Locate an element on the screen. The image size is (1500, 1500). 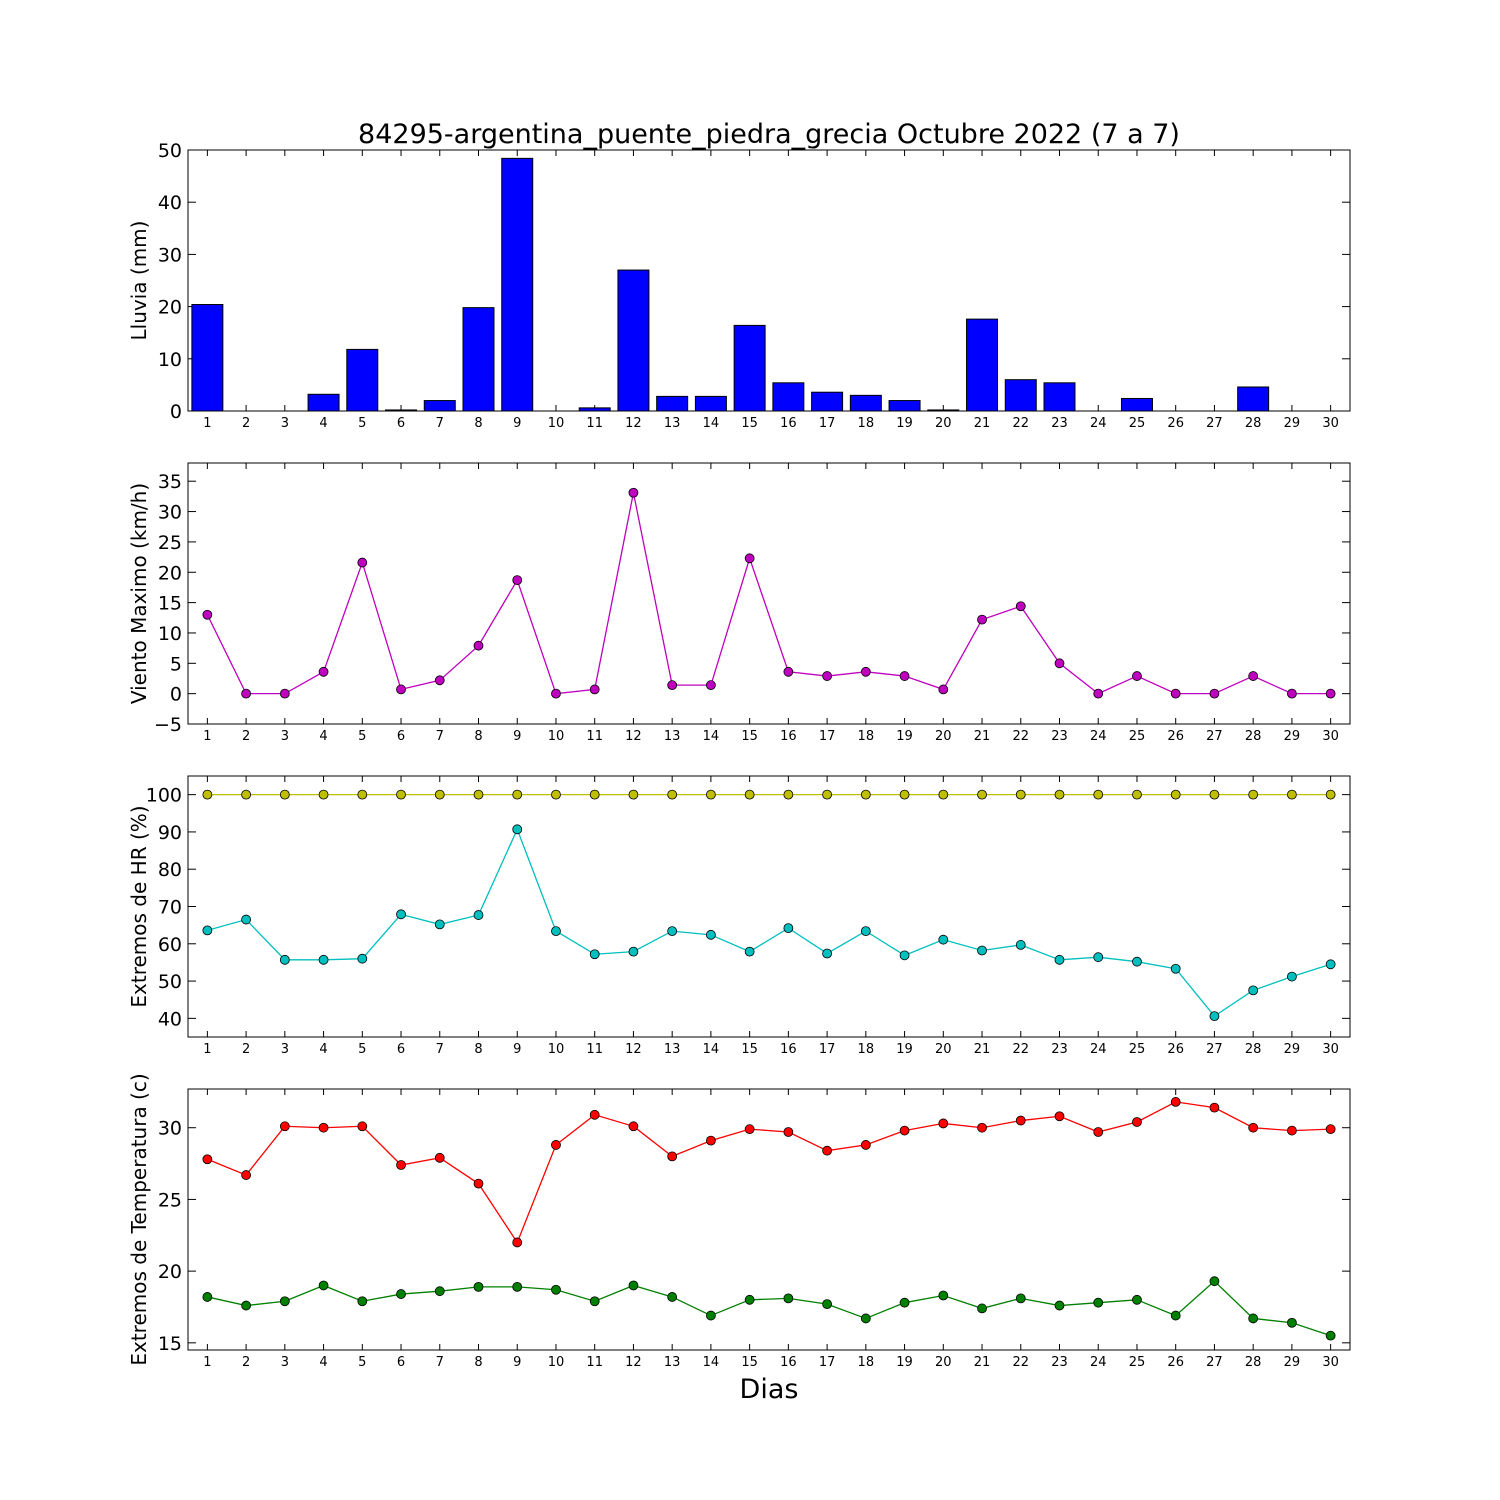
x-tick-label: 29 is located at coordinates (1292, 1049).